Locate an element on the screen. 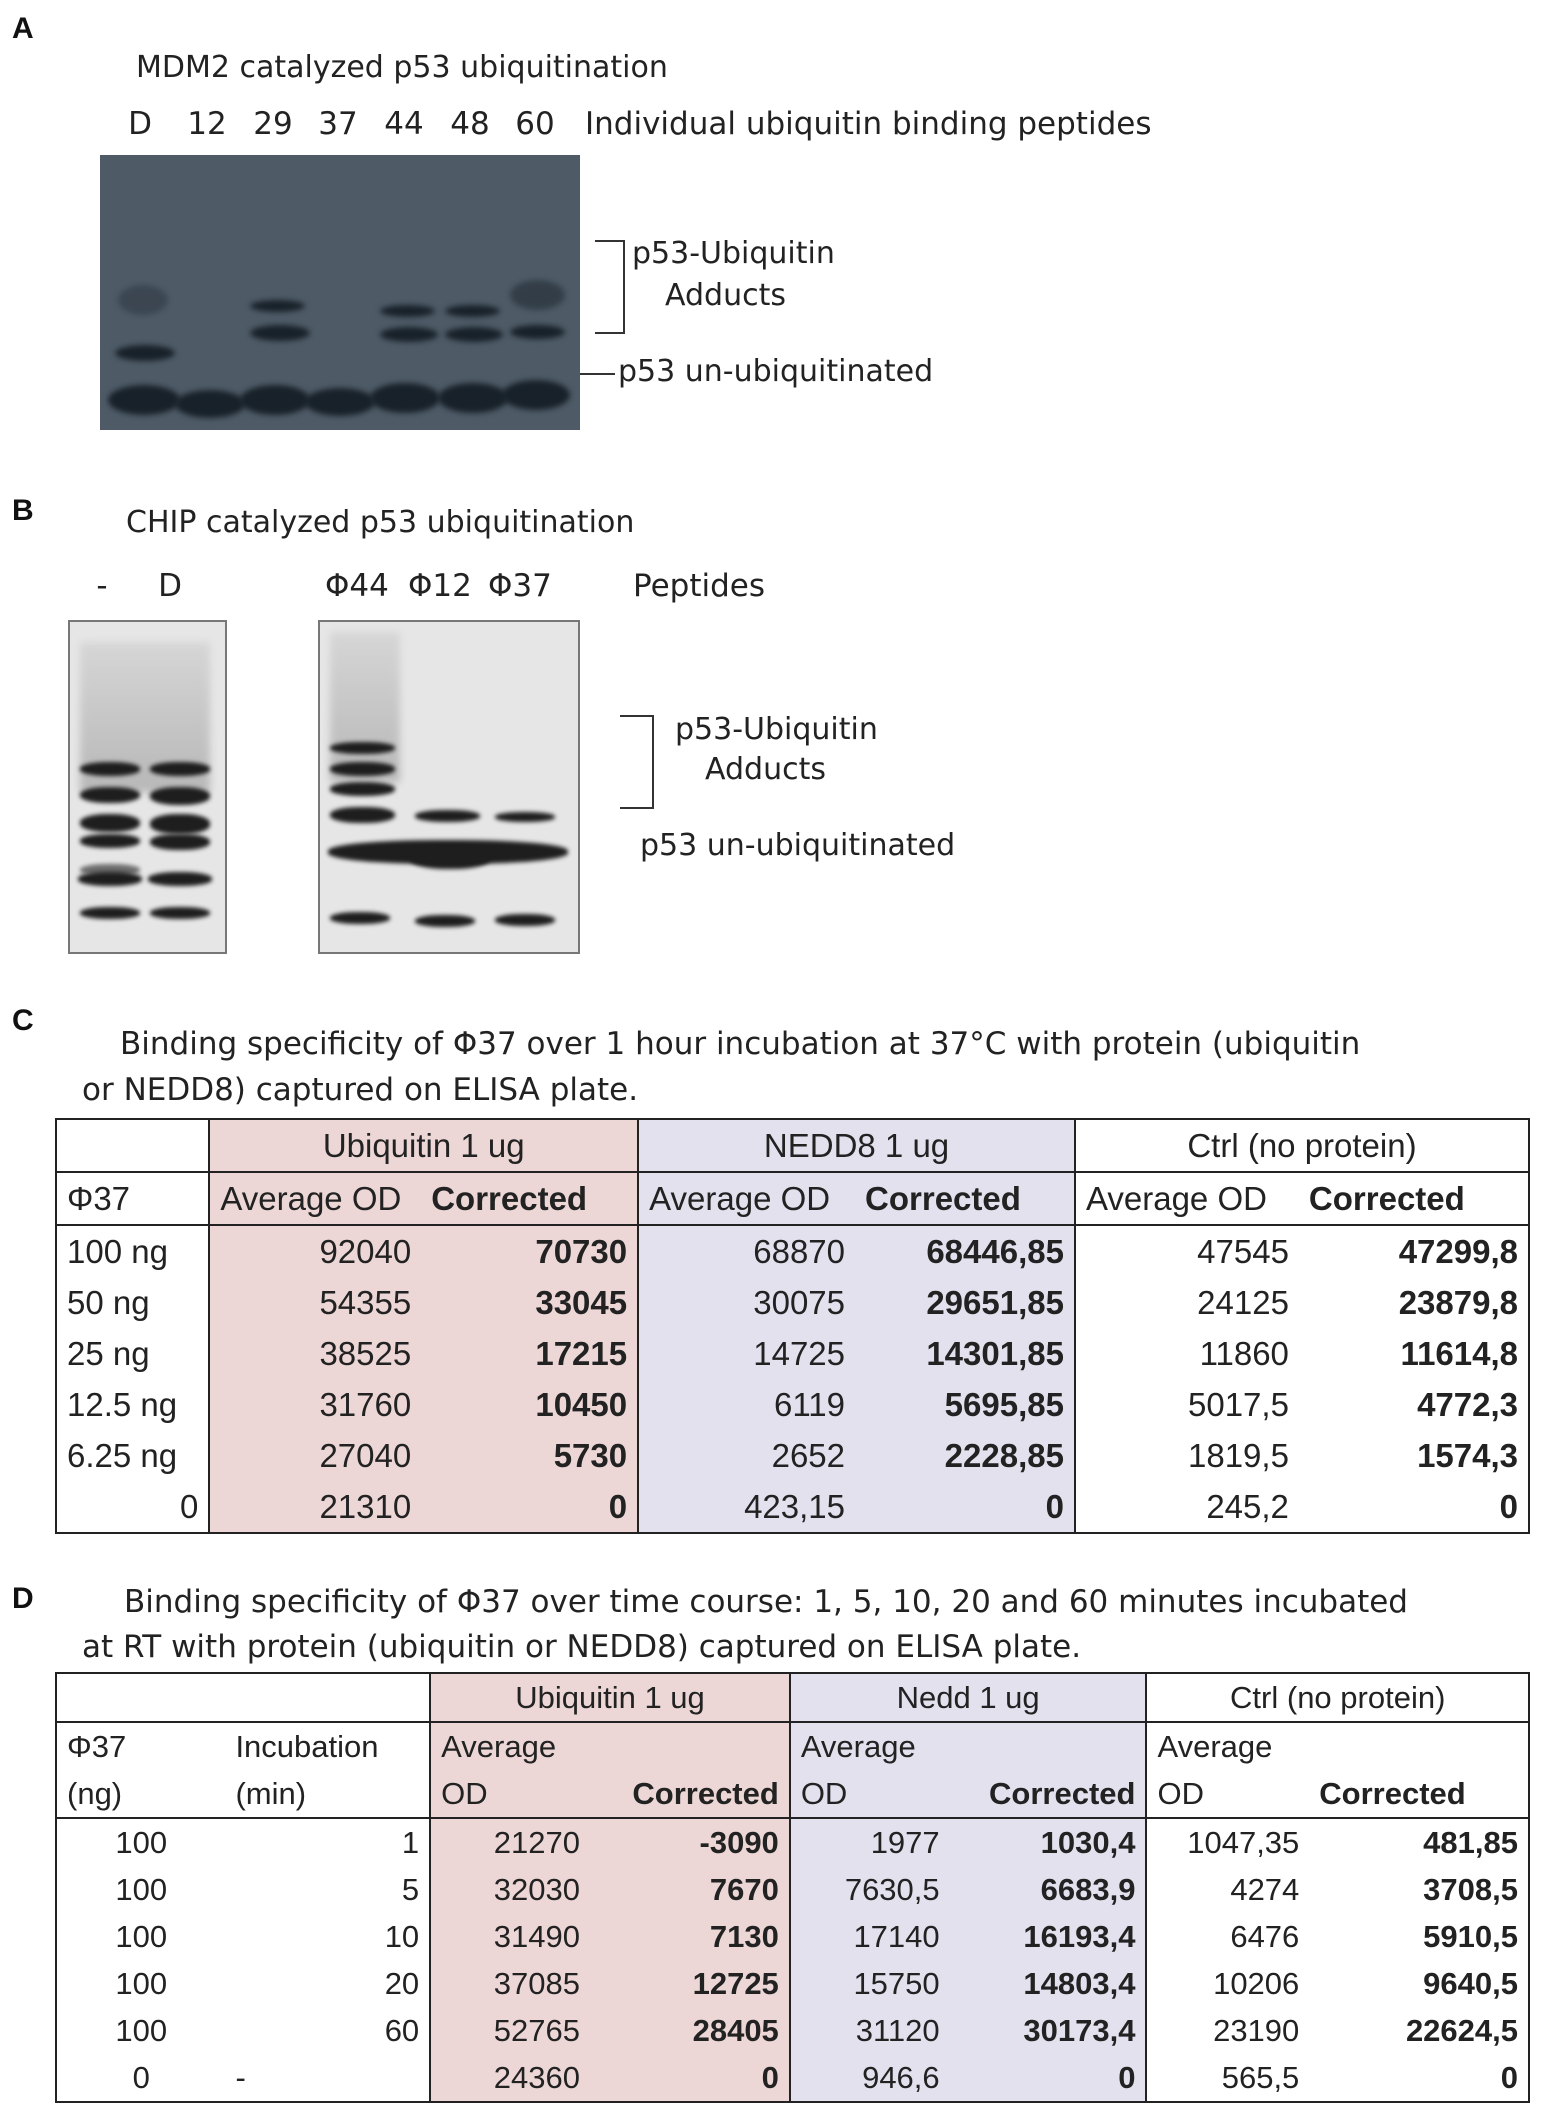  lane-label: 37 is located at coordinates (338, 124).